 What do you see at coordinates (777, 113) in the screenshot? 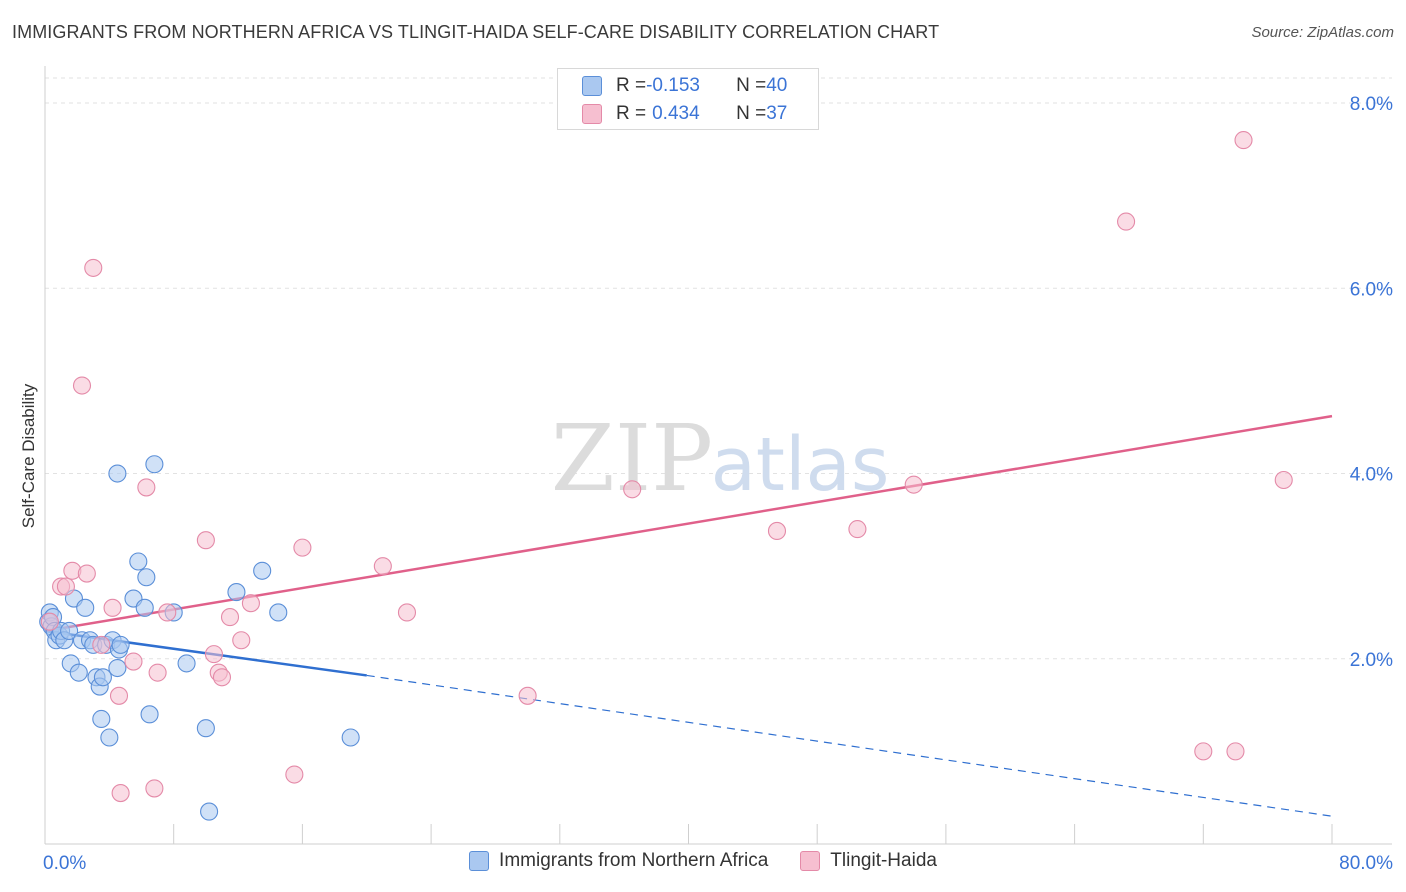
I see `stats-n-value: 37` at bounding box center [777, 113].